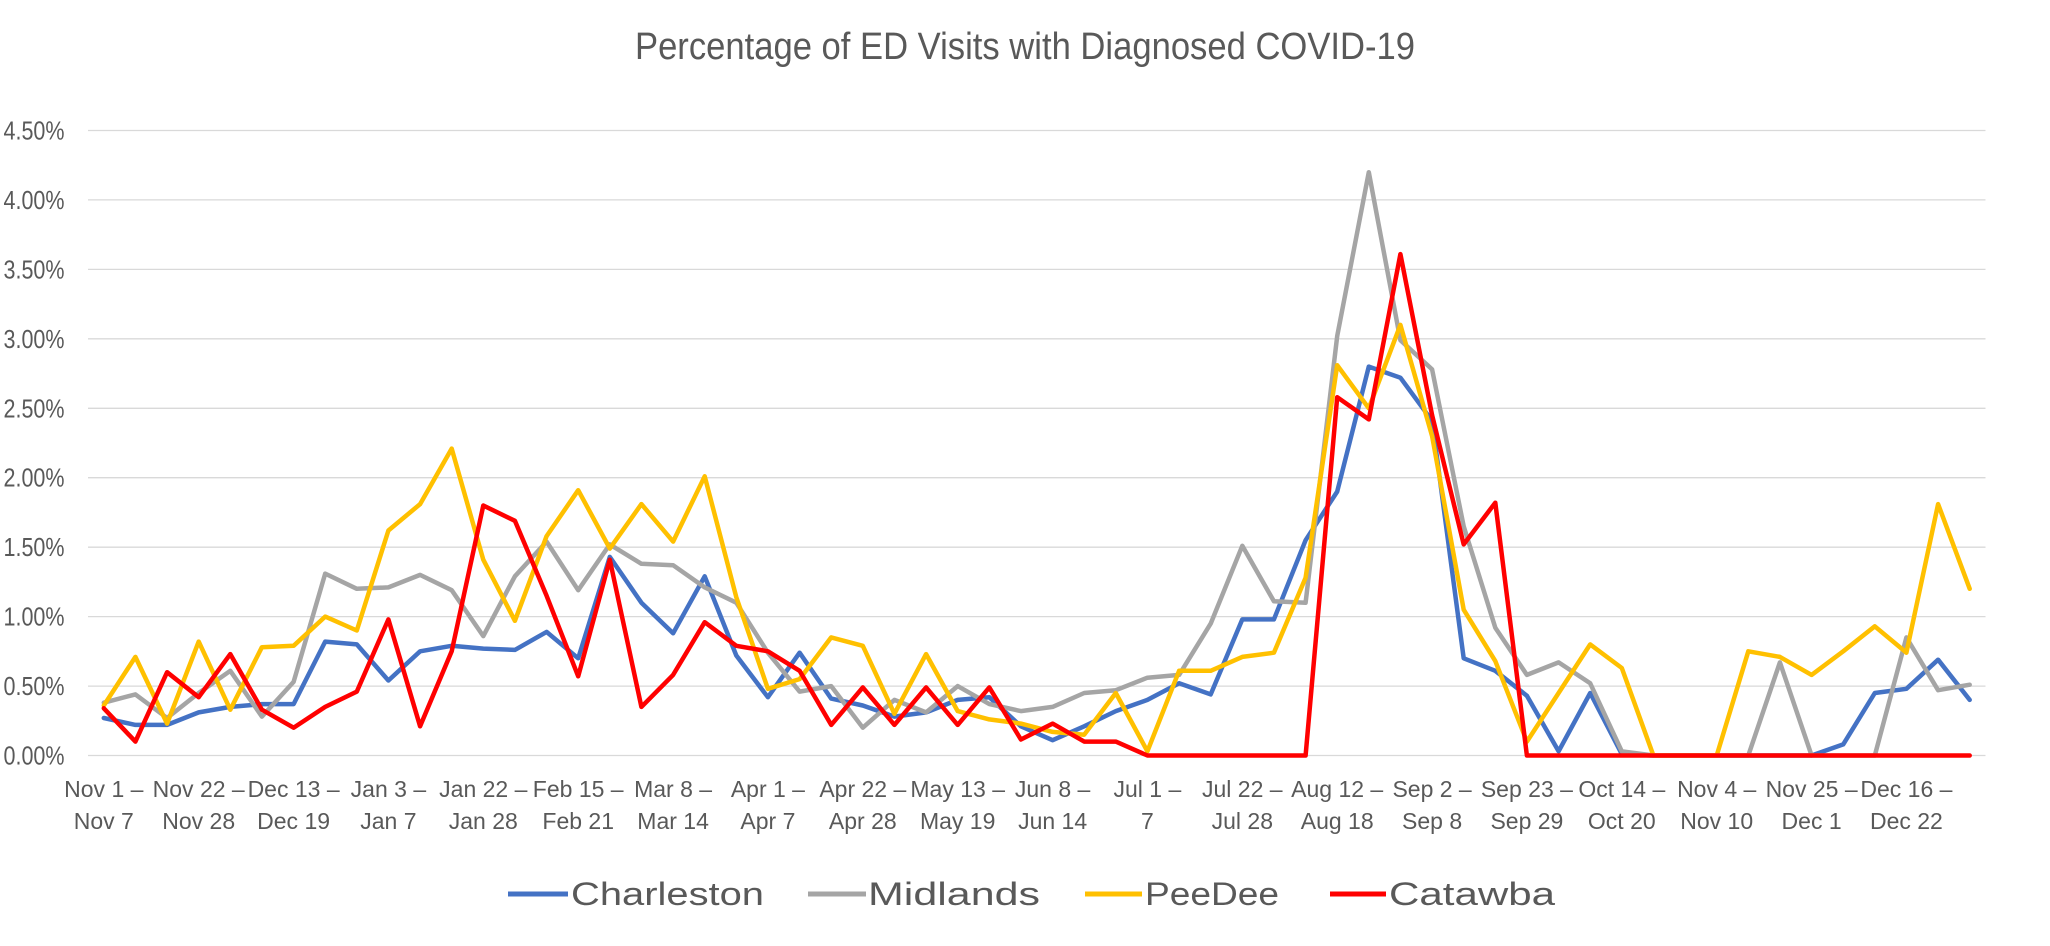 This screenshot has height=946, width=2050. Describe the element at coordinates (1621, 789) in the screenshot. I see `svg-text: Oct 14 –` at that location.